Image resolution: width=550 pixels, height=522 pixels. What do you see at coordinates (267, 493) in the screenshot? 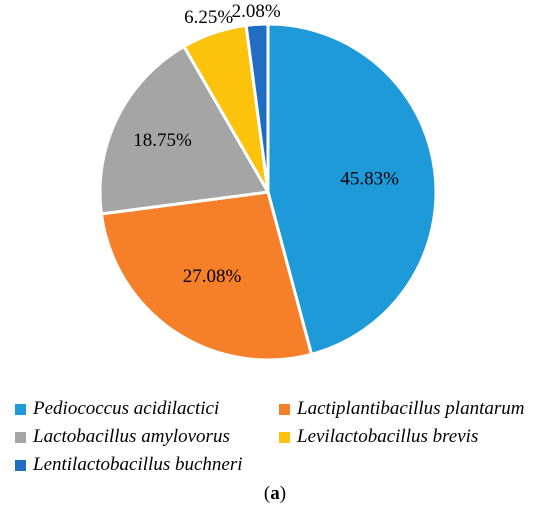
I see `caption-open-paren: (` at bounding box center [267, 493].